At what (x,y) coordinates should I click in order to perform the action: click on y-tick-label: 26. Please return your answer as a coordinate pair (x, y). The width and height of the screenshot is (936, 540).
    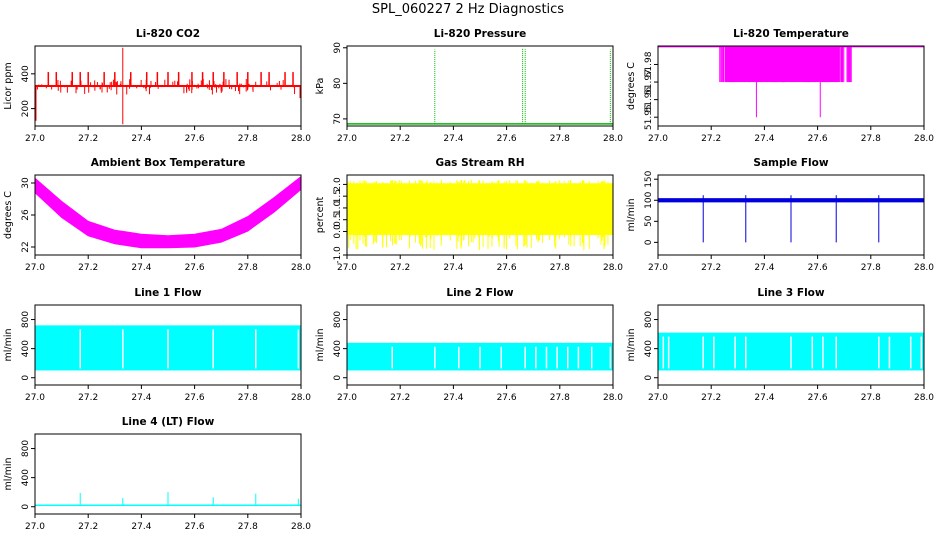
    Looking at the image, I should click on (26, 215).